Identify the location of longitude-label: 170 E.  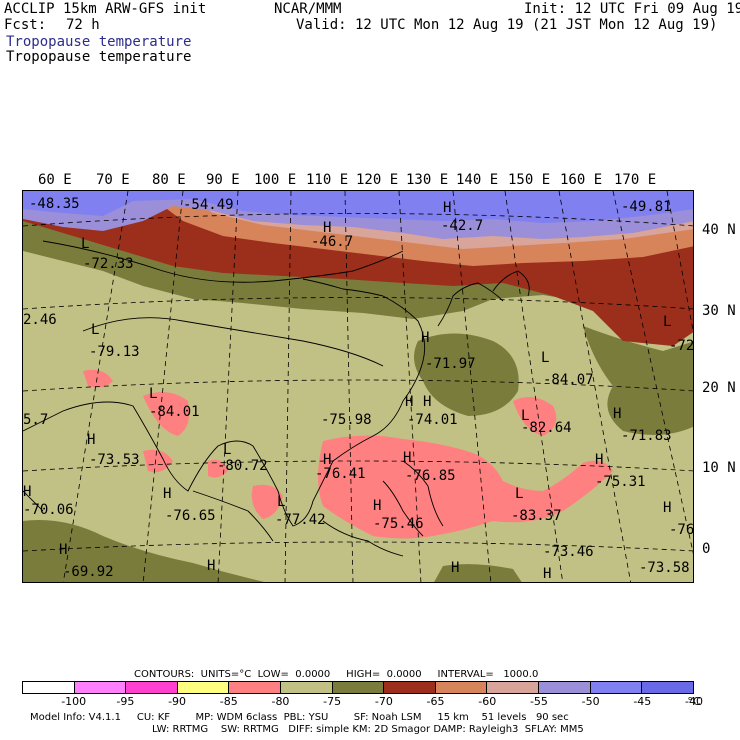
(635, 180).